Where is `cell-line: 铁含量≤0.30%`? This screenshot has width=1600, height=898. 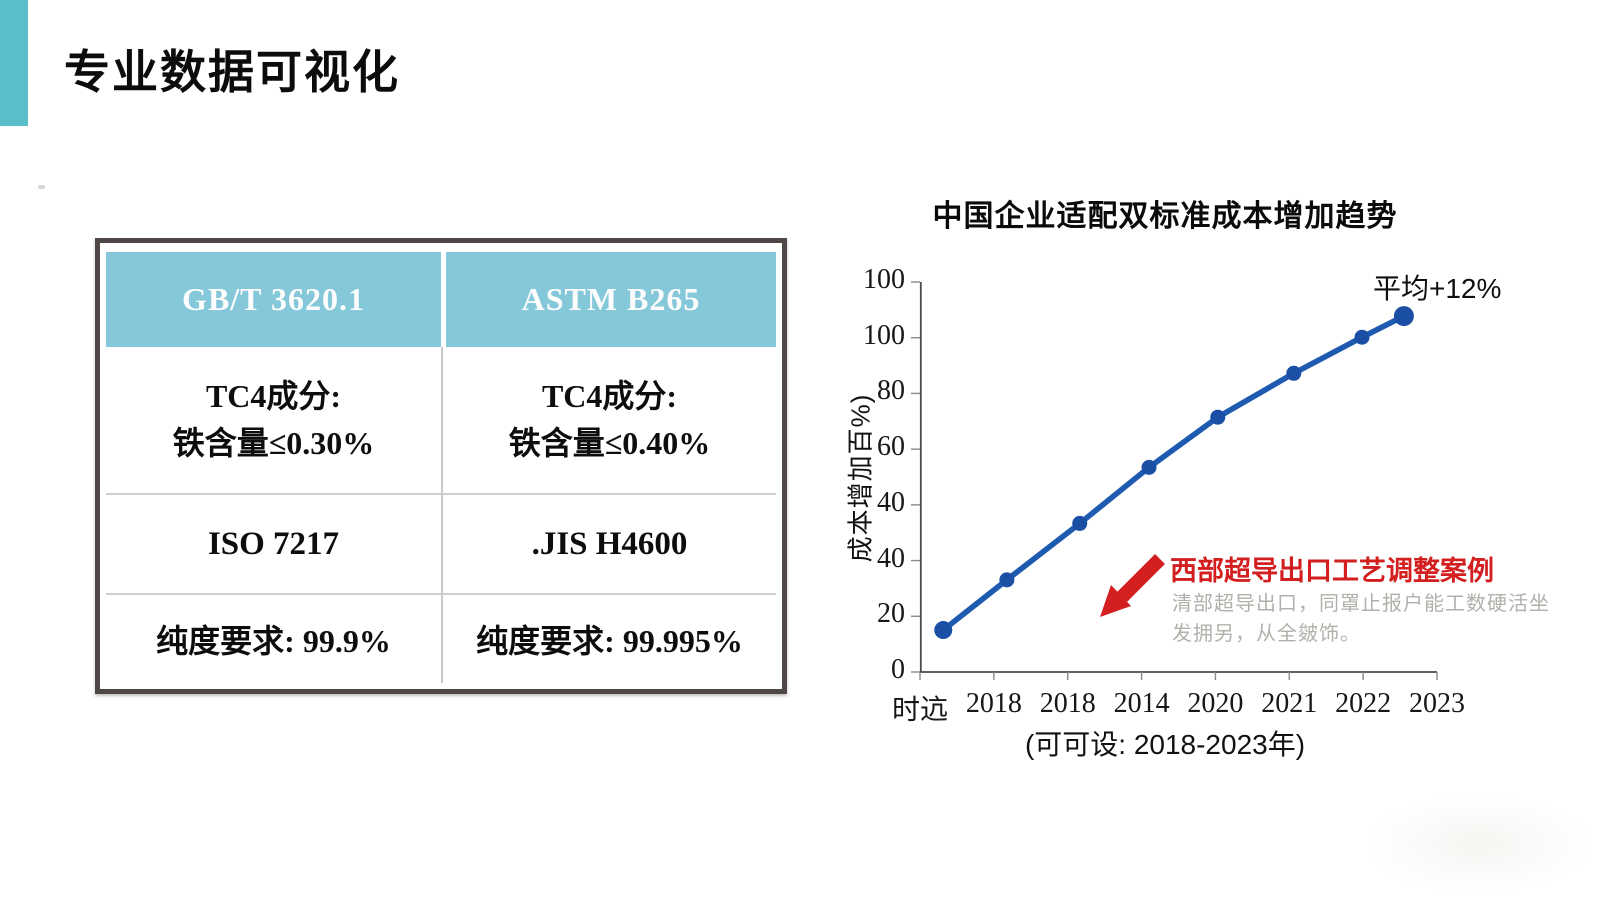
cell-line: 铁含量≤0.30% is located at coordinates (273, 443).